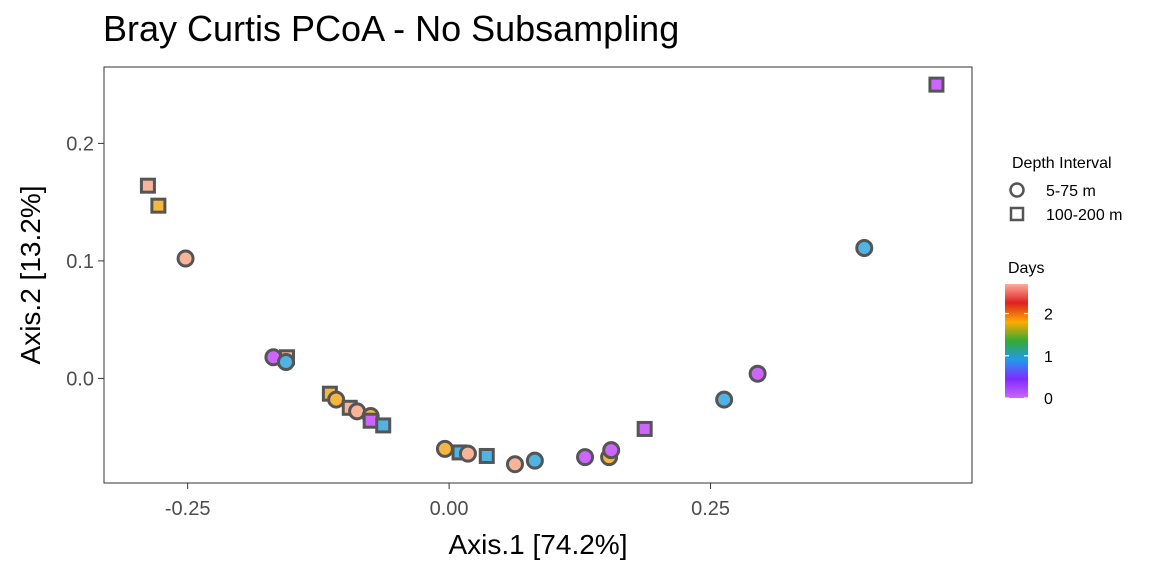 The width and height of the screenshot is (1152, 576). Describe the element at coordinates (80, 379) in the screenshot. I see `y-tick-label: 0.0` at that location.